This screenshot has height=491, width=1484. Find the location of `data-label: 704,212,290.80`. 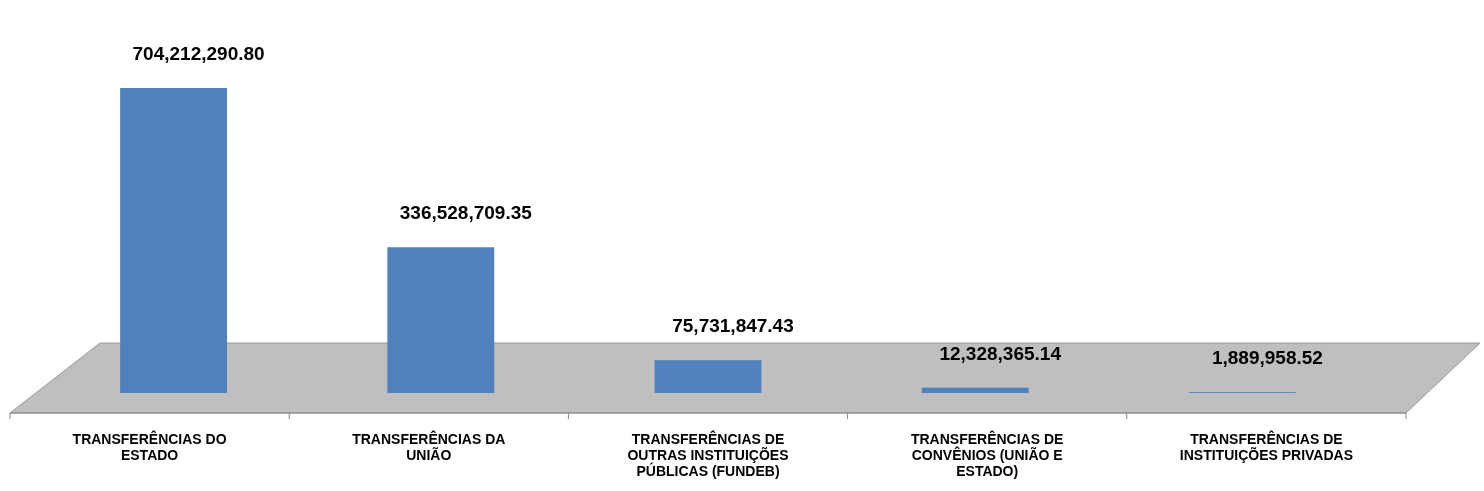

data-label: 704,212,290.80 is located at coordinates (198, 53).